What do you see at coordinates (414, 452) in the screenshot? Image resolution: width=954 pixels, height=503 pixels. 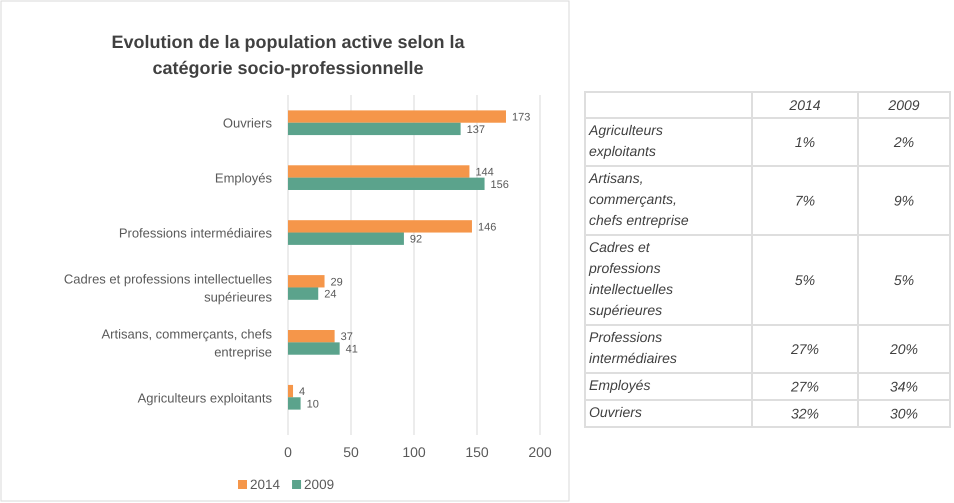 I see `x-tick-label: 100` at bounding box center [414, 452].